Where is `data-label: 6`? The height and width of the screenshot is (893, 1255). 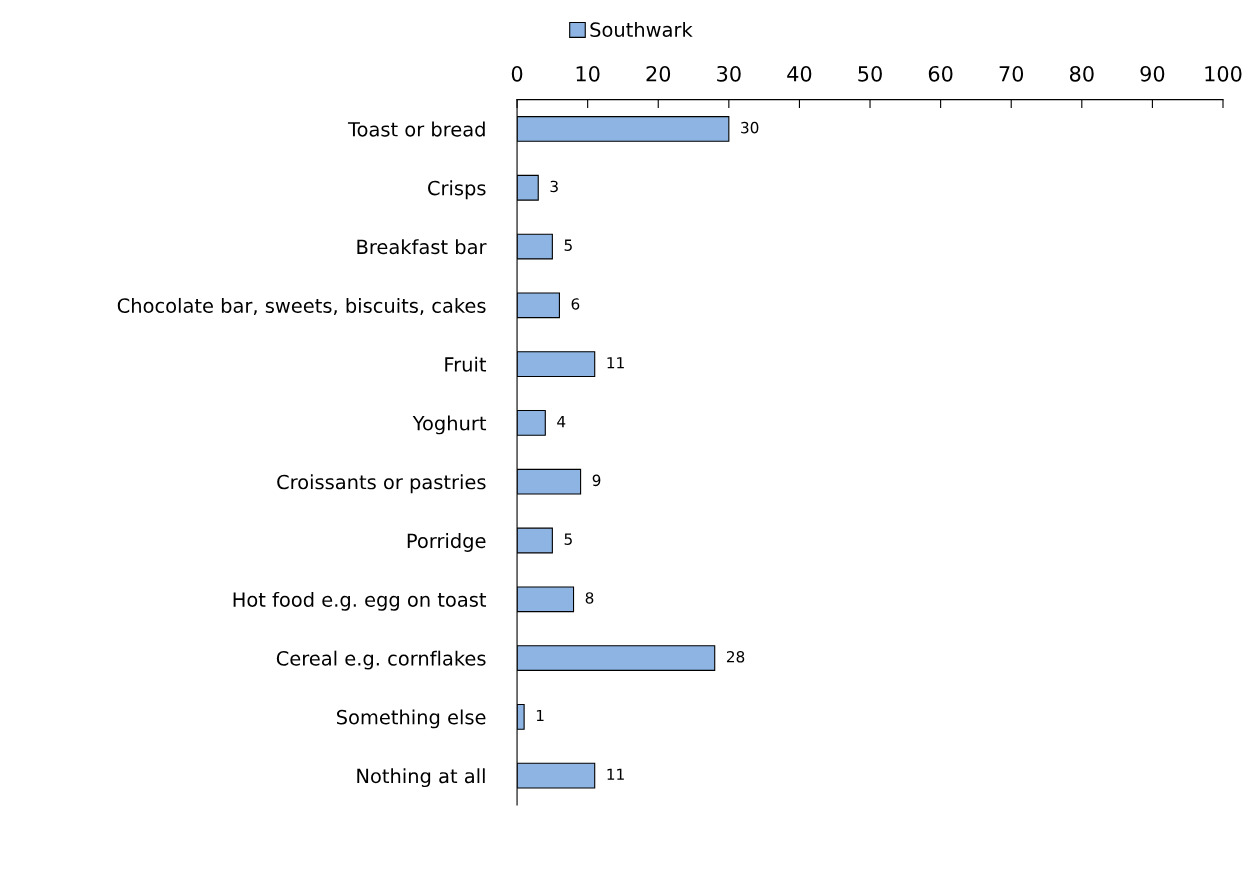 data-label: 6 is located at coordinates (575, 304).